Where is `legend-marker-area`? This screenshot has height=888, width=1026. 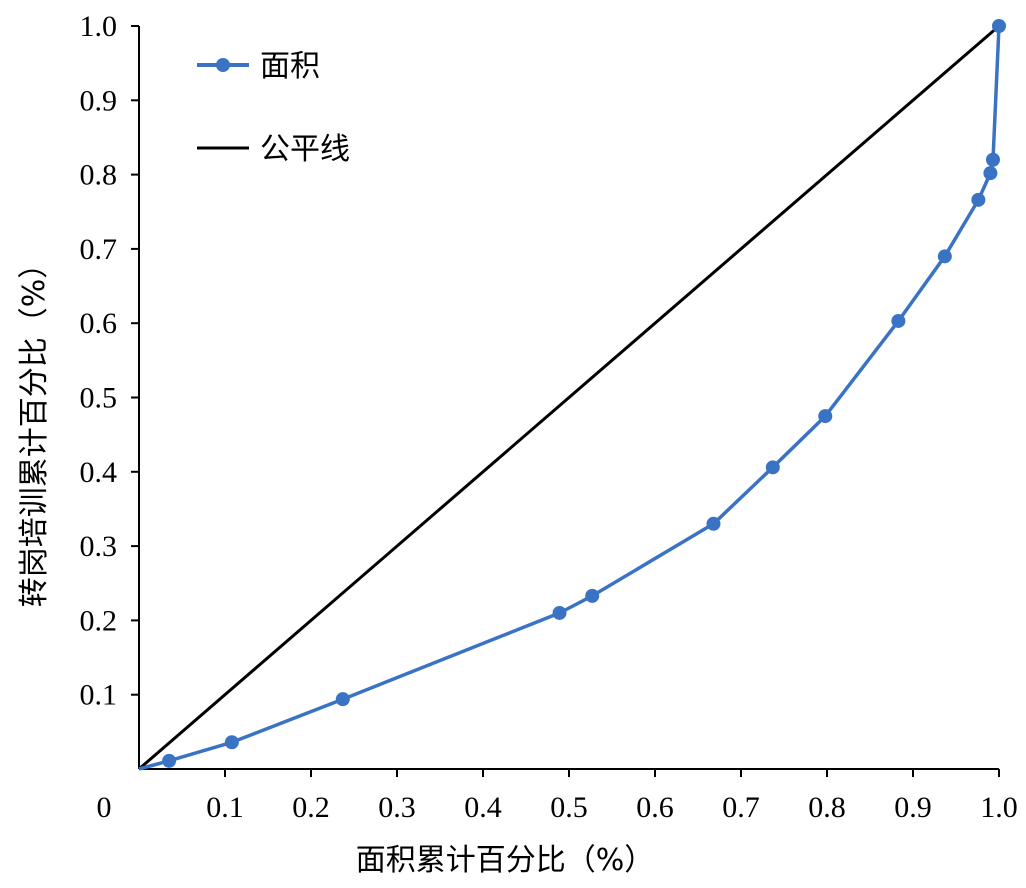 legend-marker-area is located at coordinates (223, 65).